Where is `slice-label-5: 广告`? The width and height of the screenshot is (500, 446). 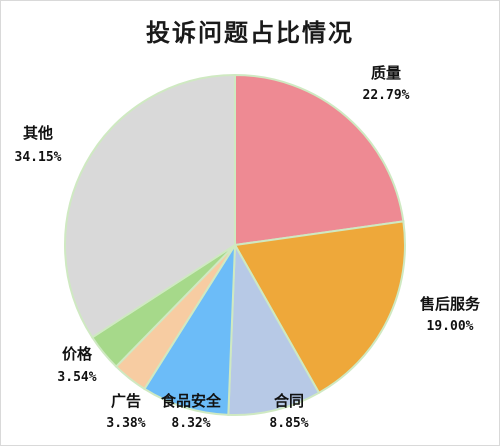
slice-label-5: 广告 is located at coordinates (126, 401).